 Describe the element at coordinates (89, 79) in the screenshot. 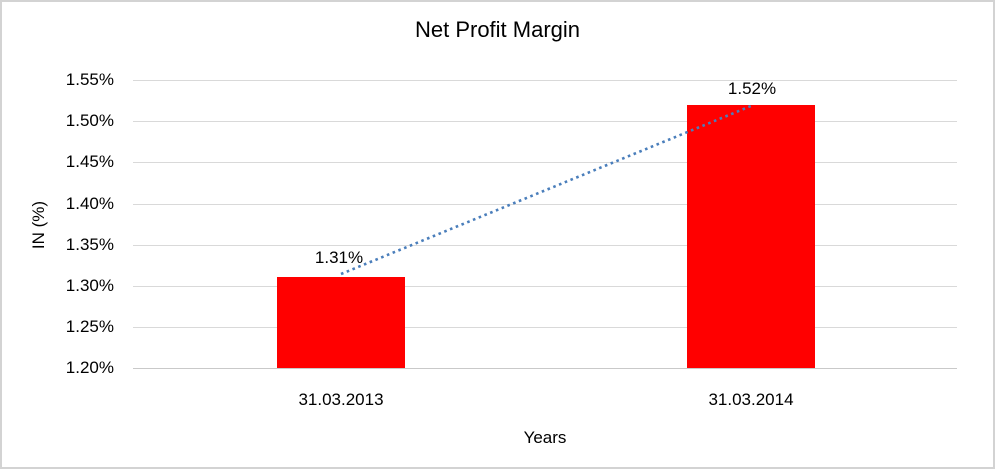

I see `y-tick-label: 1.55%` at that location.